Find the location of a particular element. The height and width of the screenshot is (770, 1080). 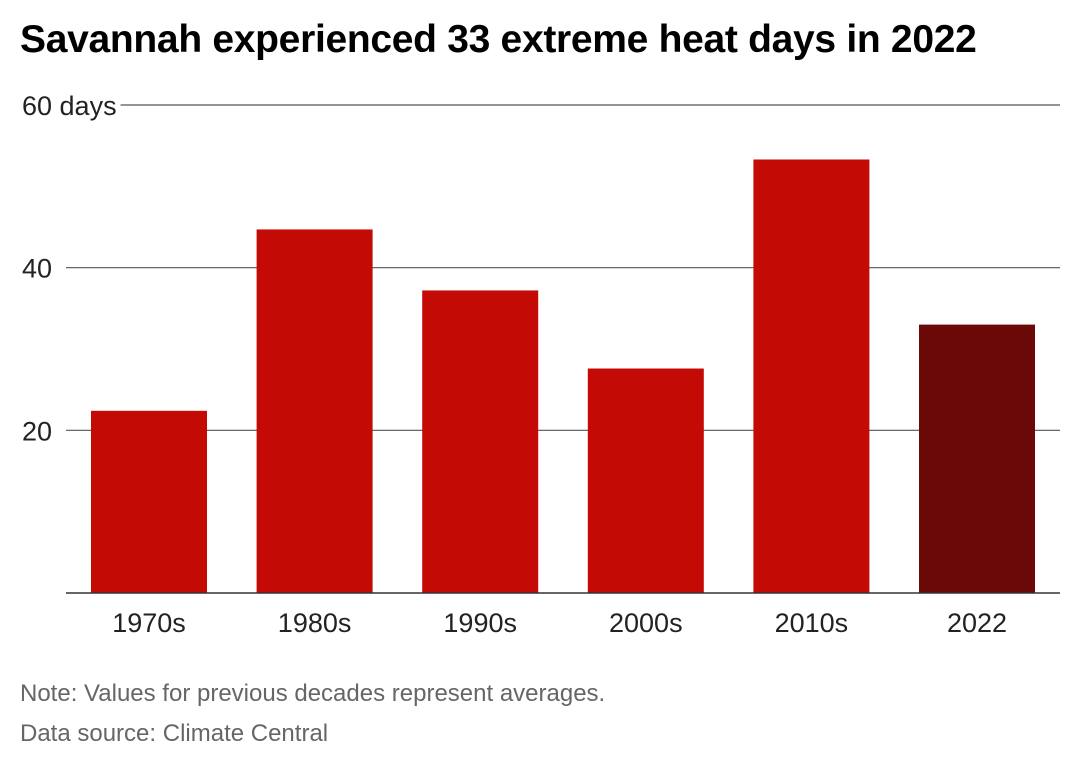

x-tick-label: 2010s is located at coordinates (812, 623).